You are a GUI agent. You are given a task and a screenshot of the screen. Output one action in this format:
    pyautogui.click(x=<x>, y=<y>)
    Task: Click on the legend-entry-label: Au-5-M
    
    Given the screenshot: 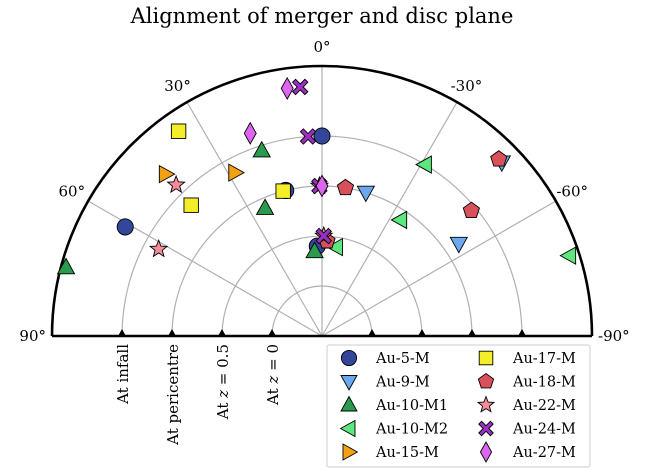 What is the action you would take?
    pyautogui.click(x=402, y=359)
    